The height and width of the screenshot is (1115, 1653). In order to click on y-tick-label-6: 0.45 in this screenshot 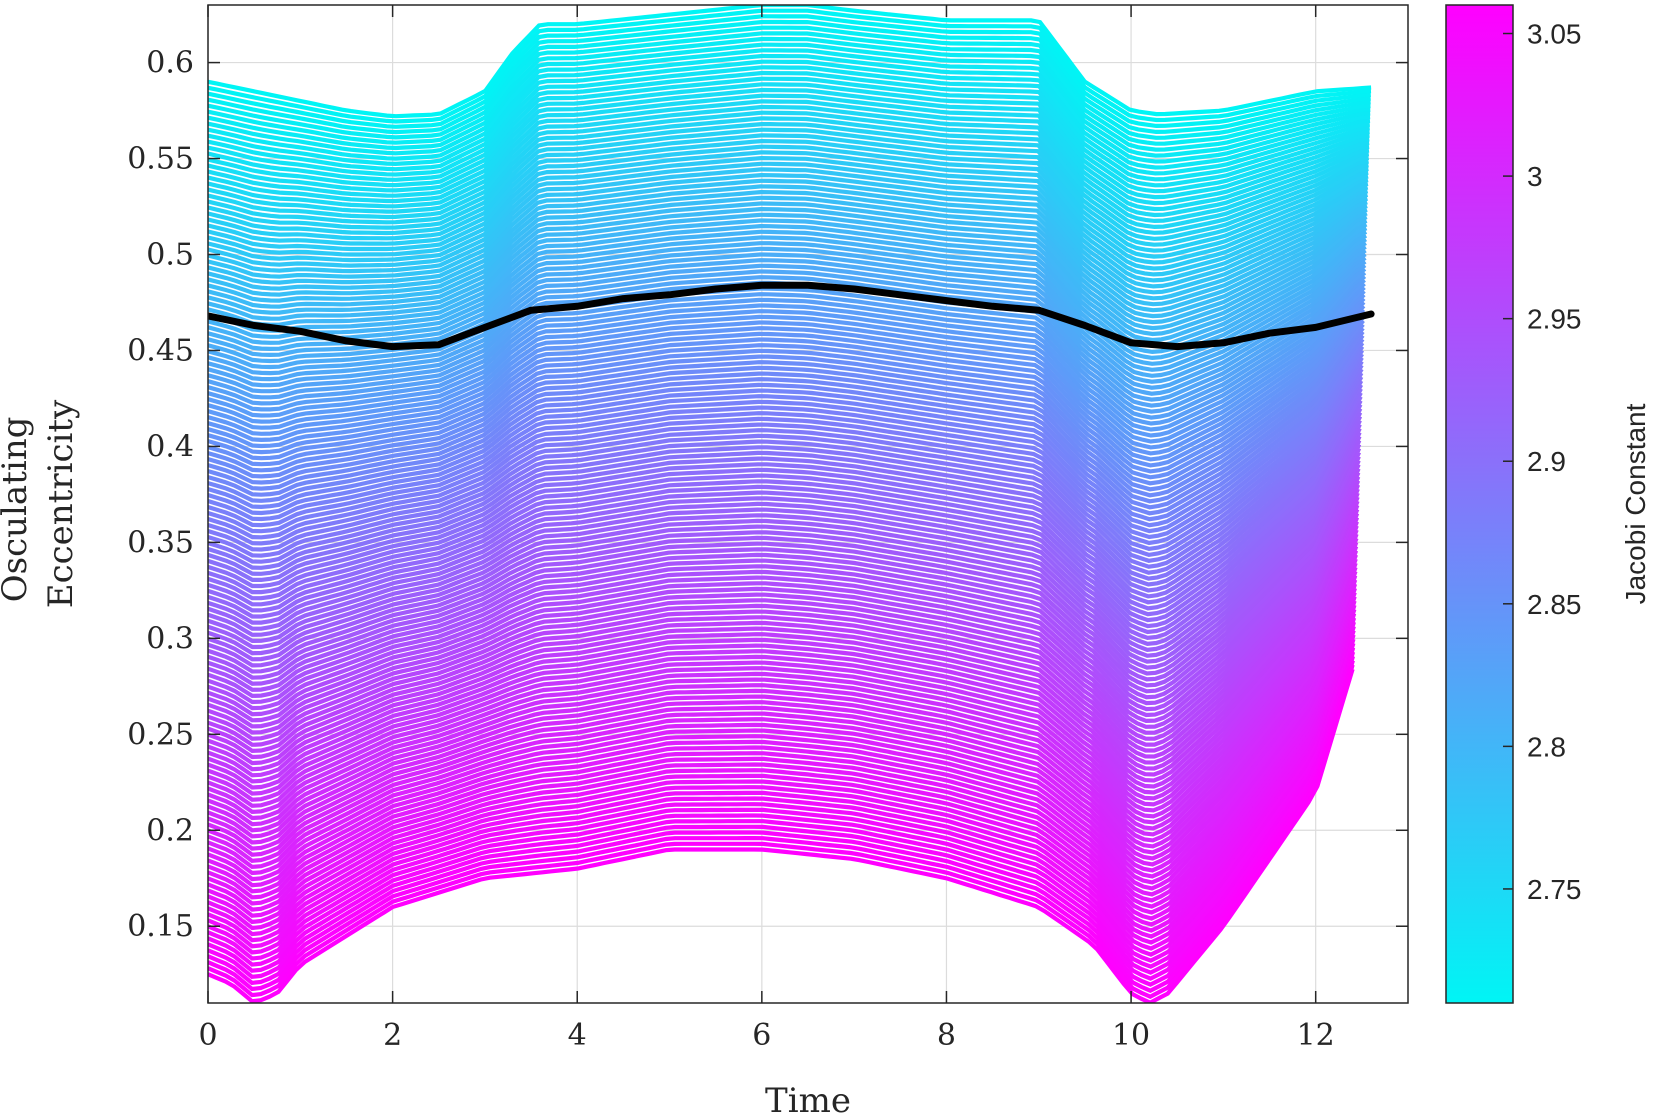, I will do `click(160, 350)`.